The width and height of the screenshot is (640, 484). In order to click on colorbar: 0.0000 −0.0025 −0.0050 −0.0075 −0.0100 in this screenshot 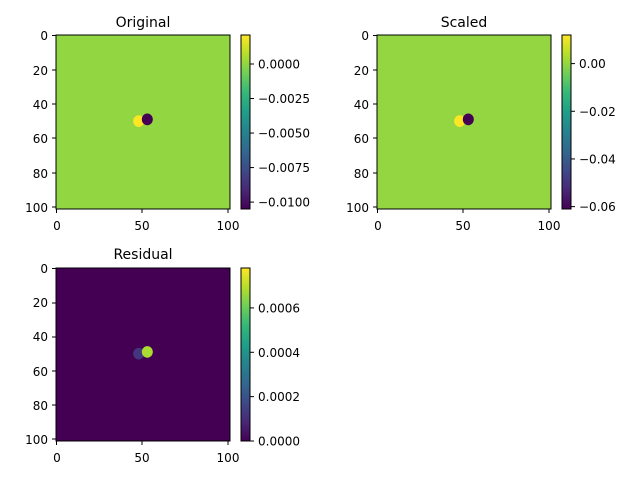, I will do `click(275, 122)`.